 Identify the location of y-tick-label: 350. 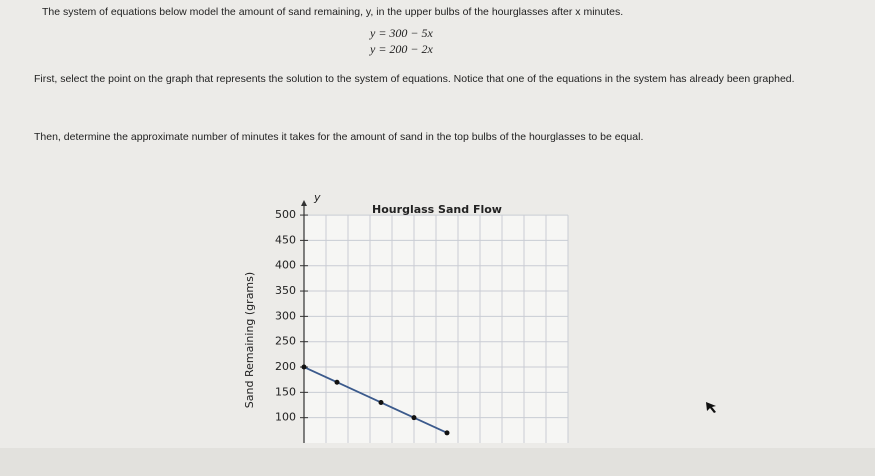
(285, 290).